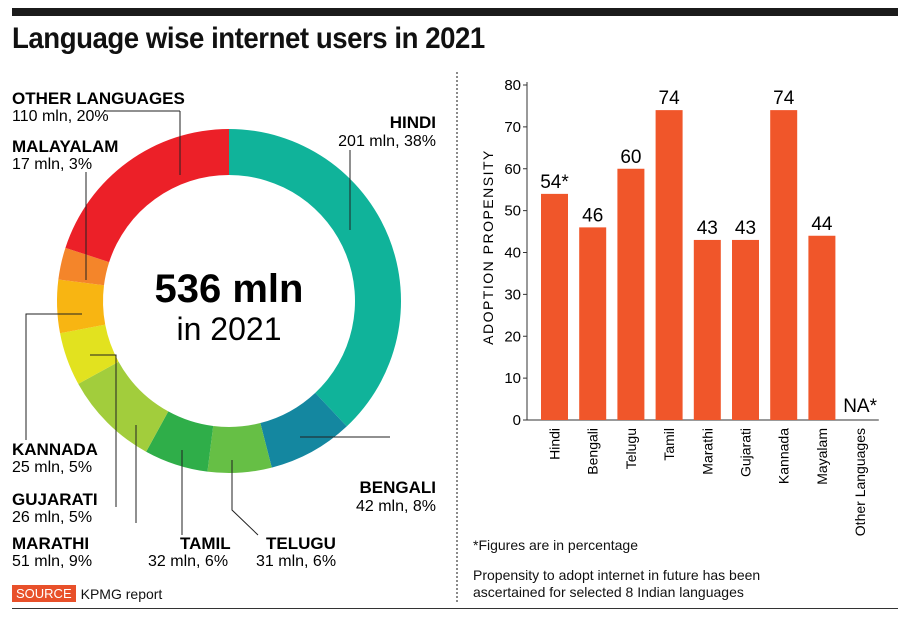 The image size is (900, 622). I want to click on category-label: Tamil, so click(669, 444).